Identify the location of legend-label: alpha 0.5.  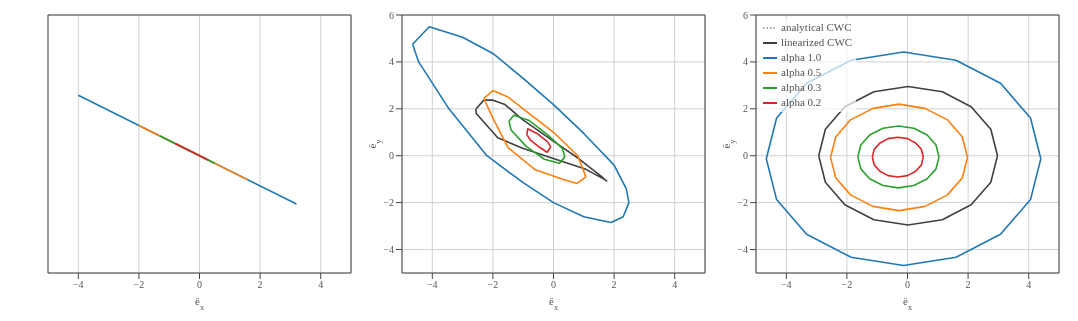
(801, 72).